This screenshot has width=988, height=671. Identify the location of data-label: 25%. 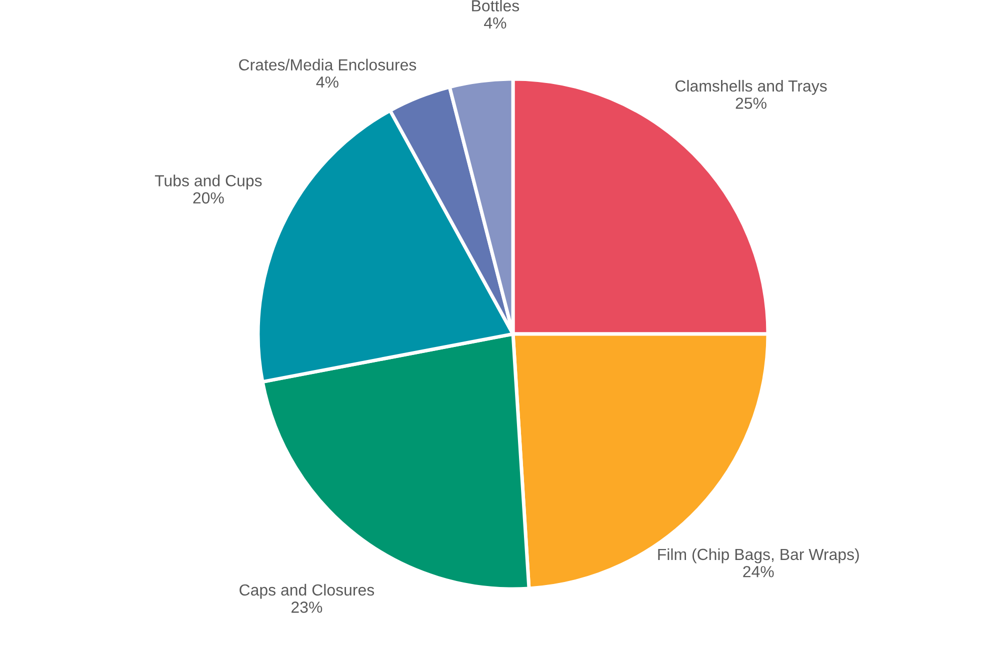
(751, 103).